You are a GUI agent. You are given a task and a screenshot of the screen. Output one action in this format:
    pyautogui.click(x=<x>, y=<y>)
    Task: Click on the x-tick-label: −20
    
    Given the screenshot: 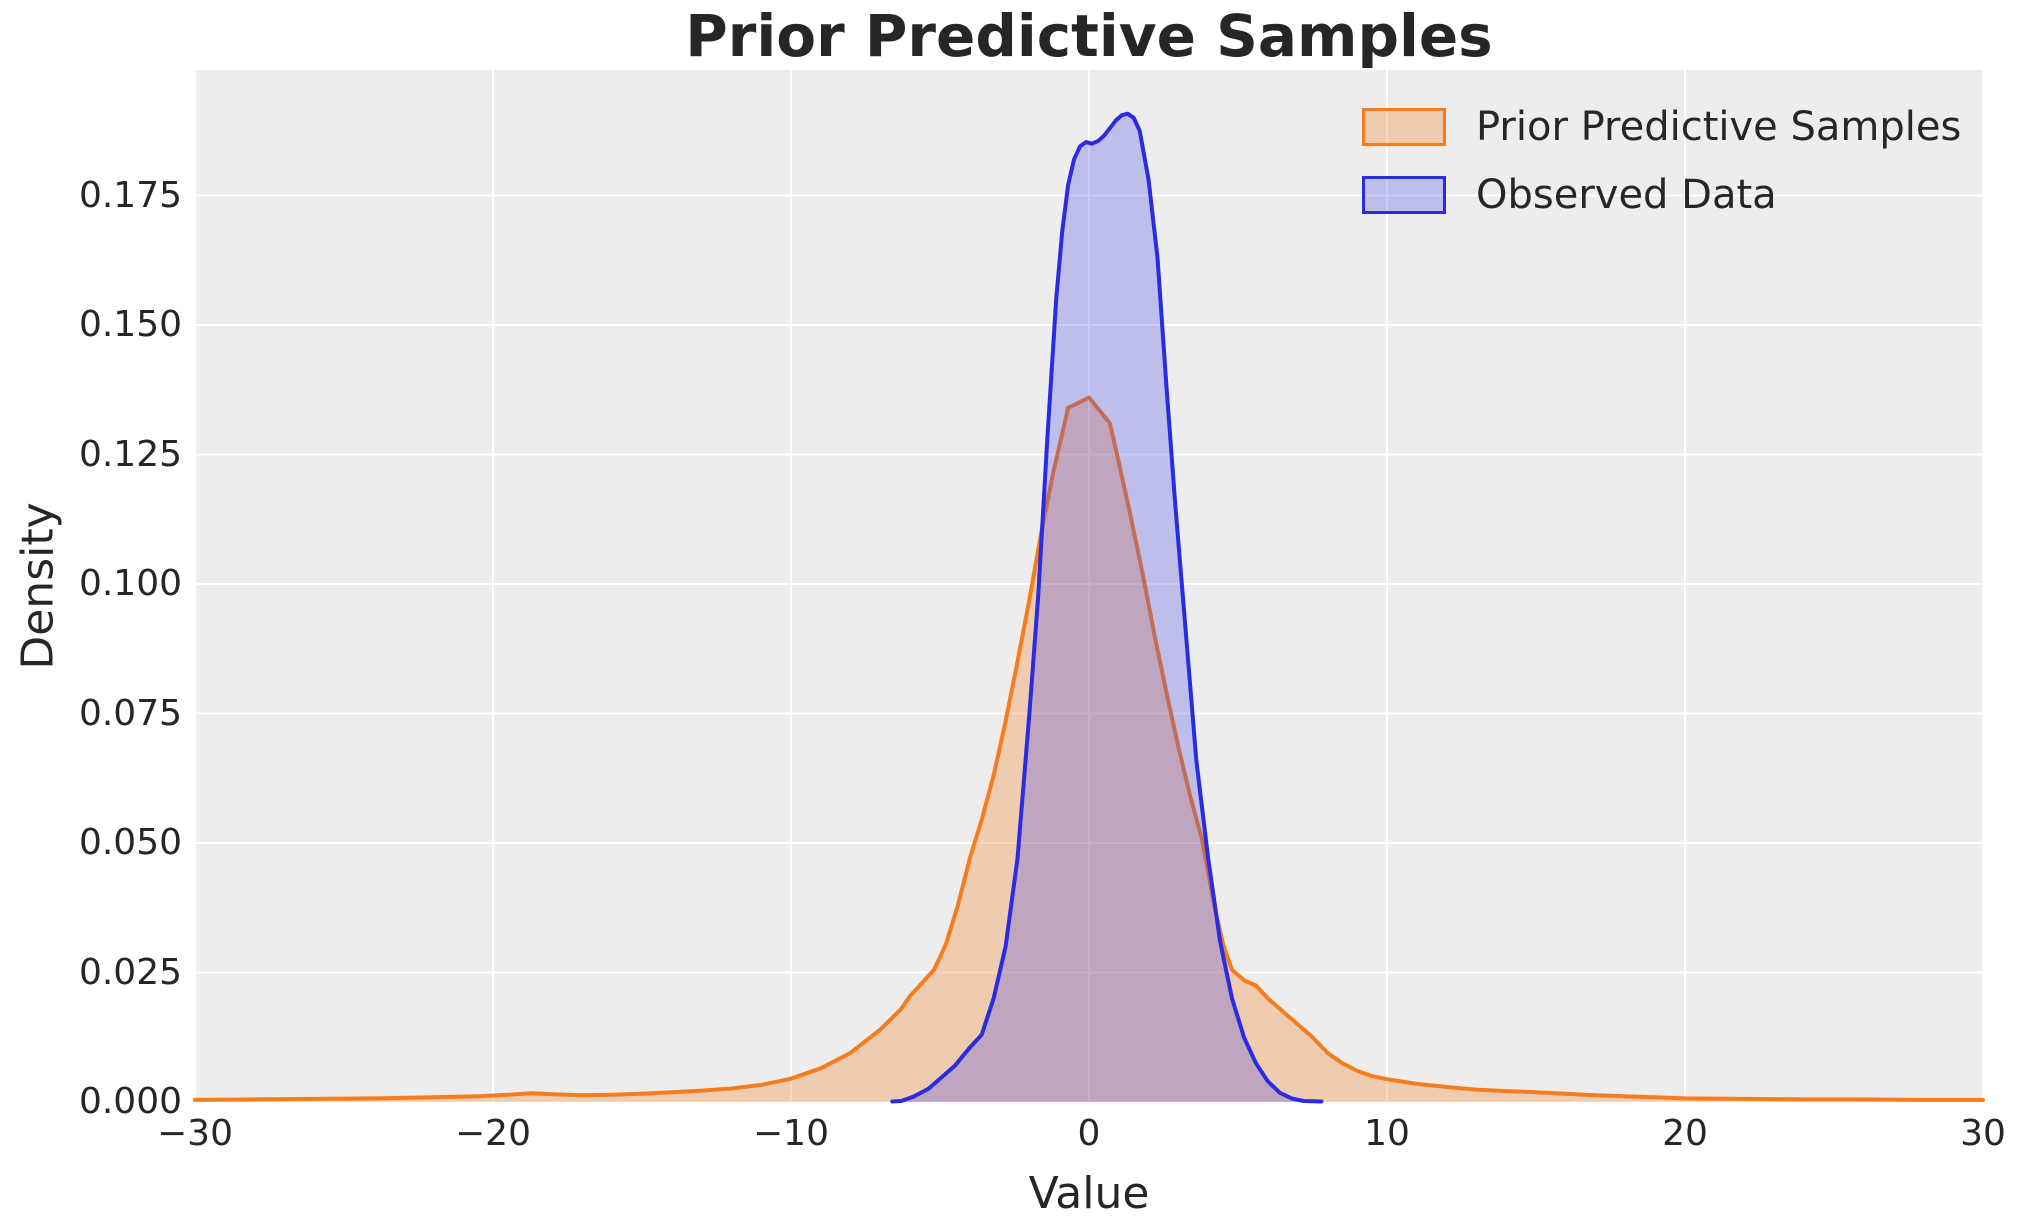 What is the action you would take?
    pyautogui.click(x=493, y=1133)
    